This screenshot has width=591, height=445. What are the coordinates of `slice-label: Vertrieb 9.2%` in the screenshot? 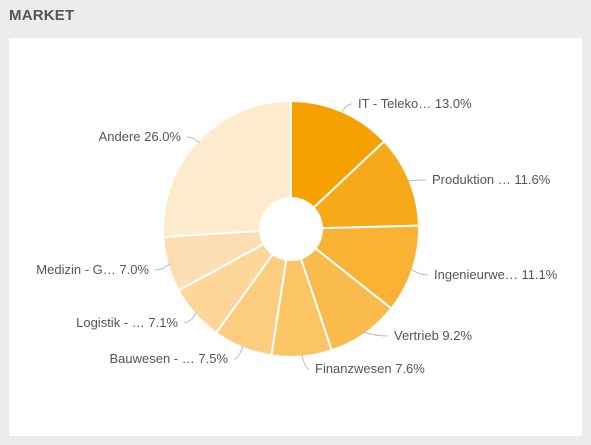 It's located at (433, 335).